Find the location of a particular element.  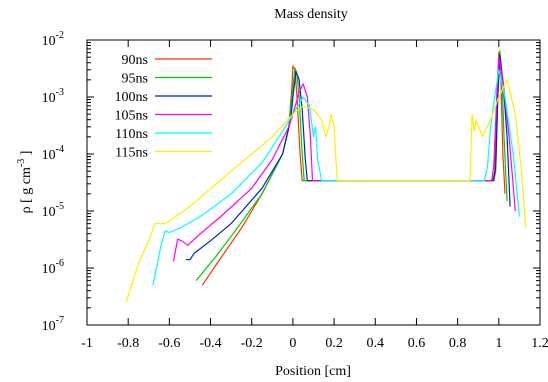

x-tick-label: 0.8 is located at coordinates (458, 343).